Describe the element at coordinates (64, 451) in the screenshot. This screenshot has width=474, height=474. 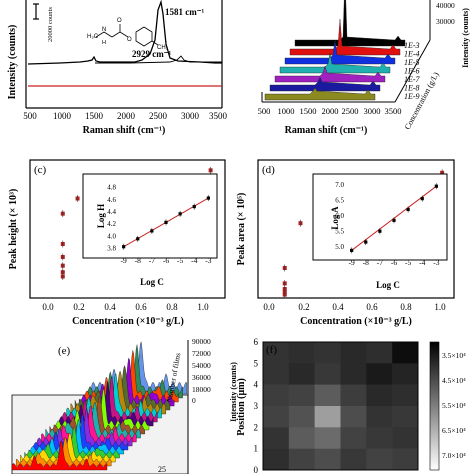
I see `film-spectrum` at that location.